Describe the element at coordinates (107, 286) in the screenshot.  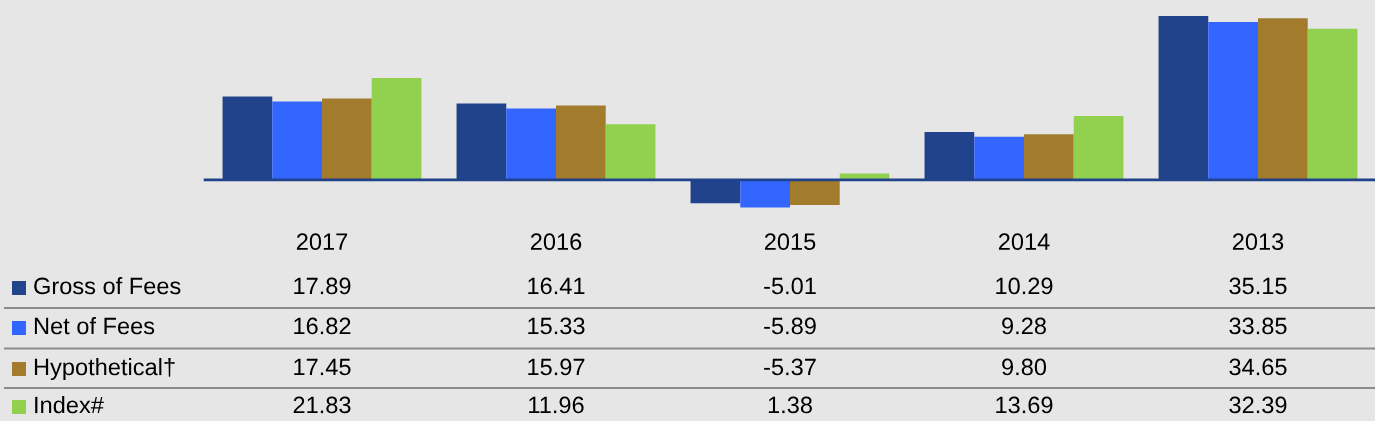
I see `legend-label: Gross of Fees` at that location.